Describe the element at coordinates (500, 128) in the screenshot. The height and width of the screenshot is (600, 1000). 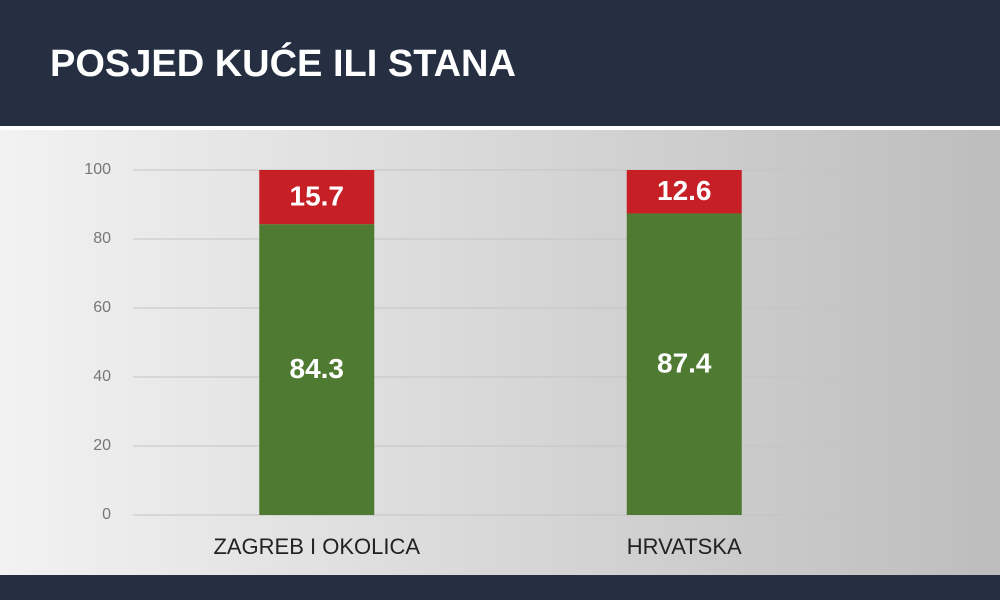
I see `header-rule` at that location.